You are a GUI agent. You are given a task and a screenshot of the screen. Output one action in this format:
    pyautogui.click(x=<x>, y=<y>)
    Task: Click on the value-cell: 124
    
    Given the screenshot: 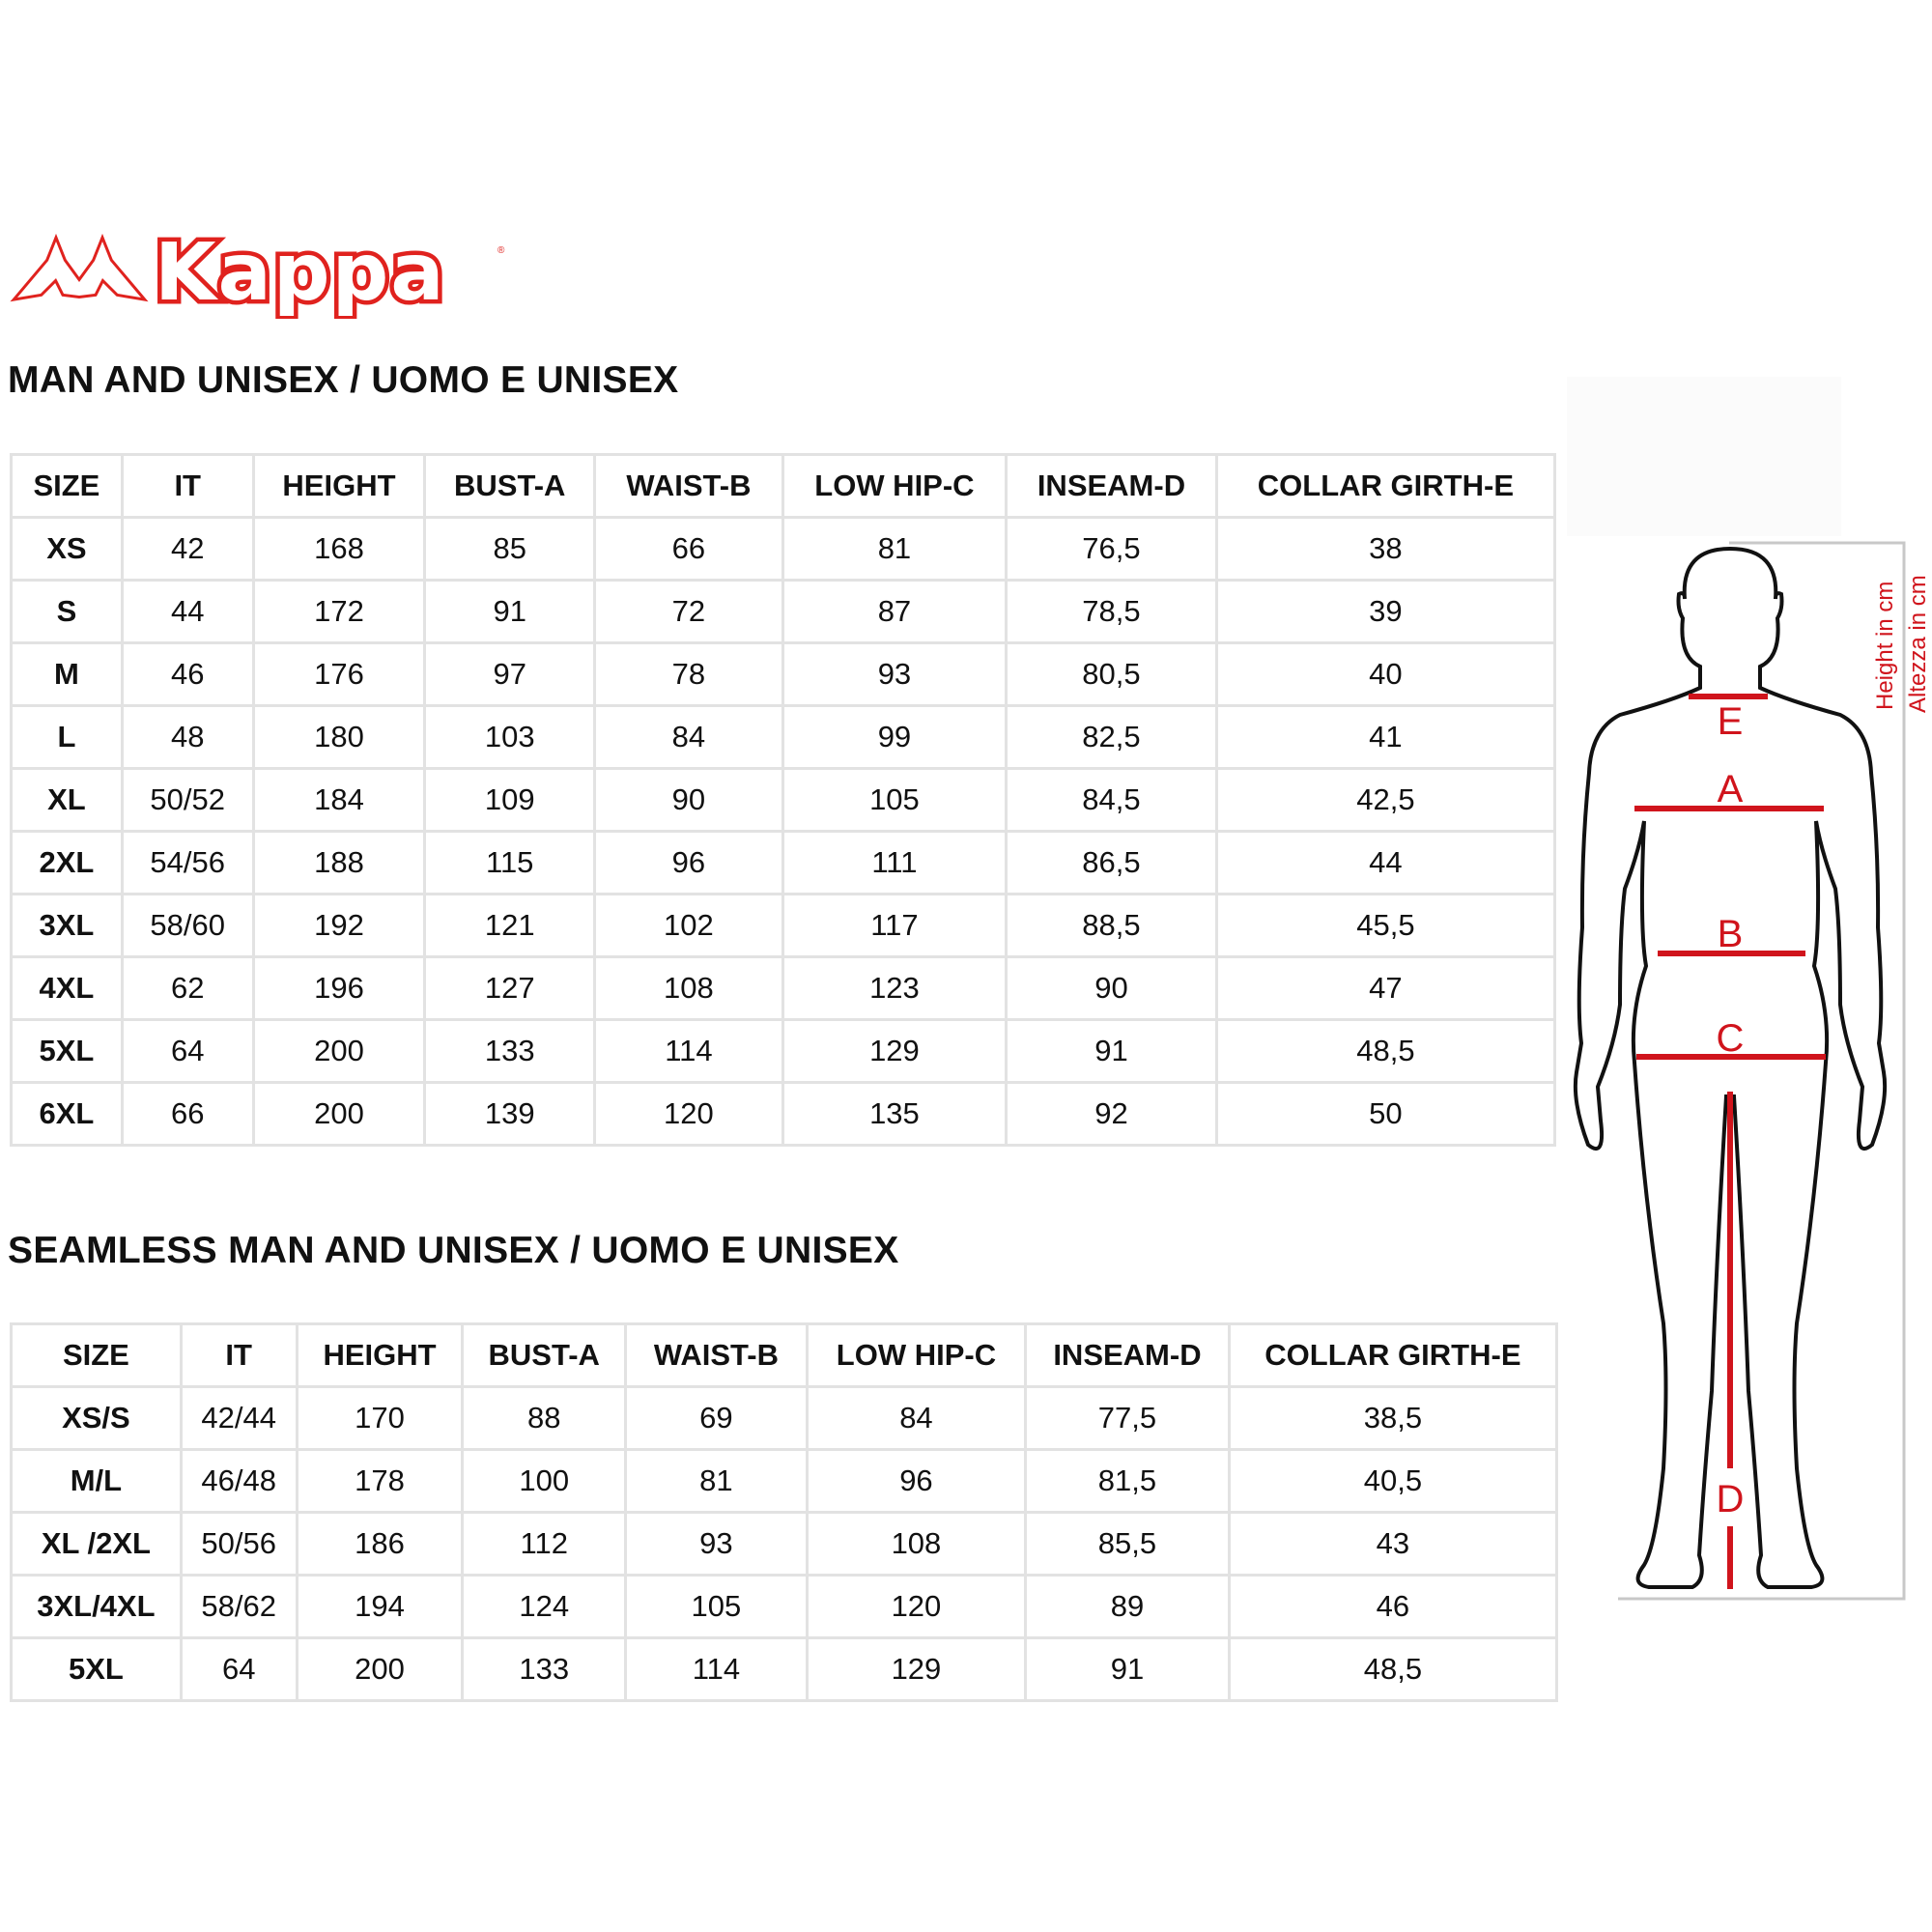 What is the action you would take?
    pyautogui.click(x=544, y=1606)
    